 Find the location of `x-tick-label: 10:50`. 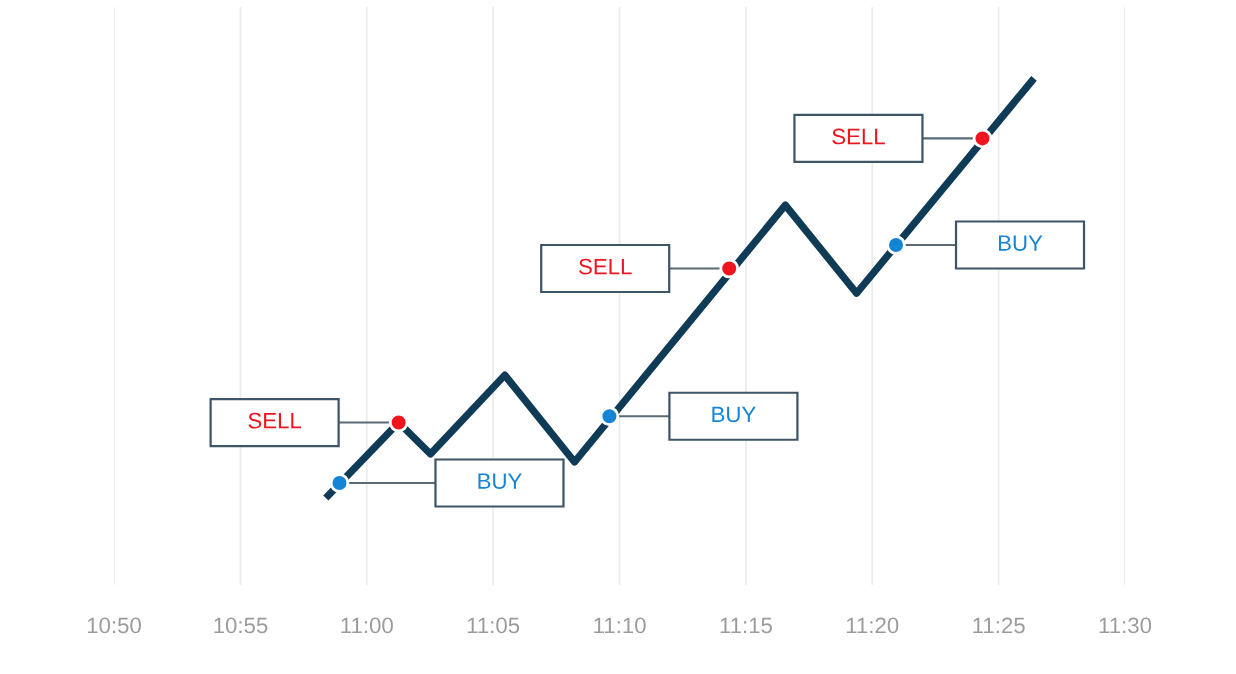

x-tick-label: 10:50 is located at coordinates (114, 625).